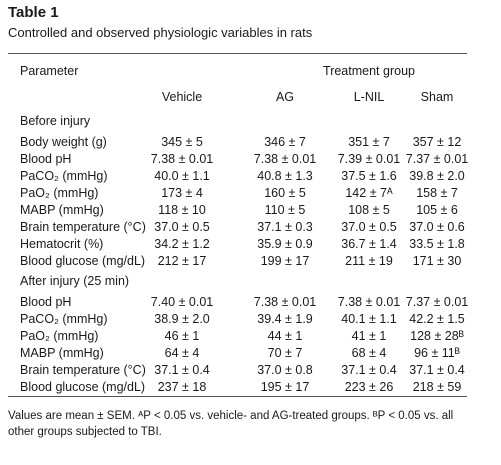 This screenshot has width=501, height=465. Describe the element at coordinates (33, 12) in the screenshot. I see `table-title: Table 1` at that location.